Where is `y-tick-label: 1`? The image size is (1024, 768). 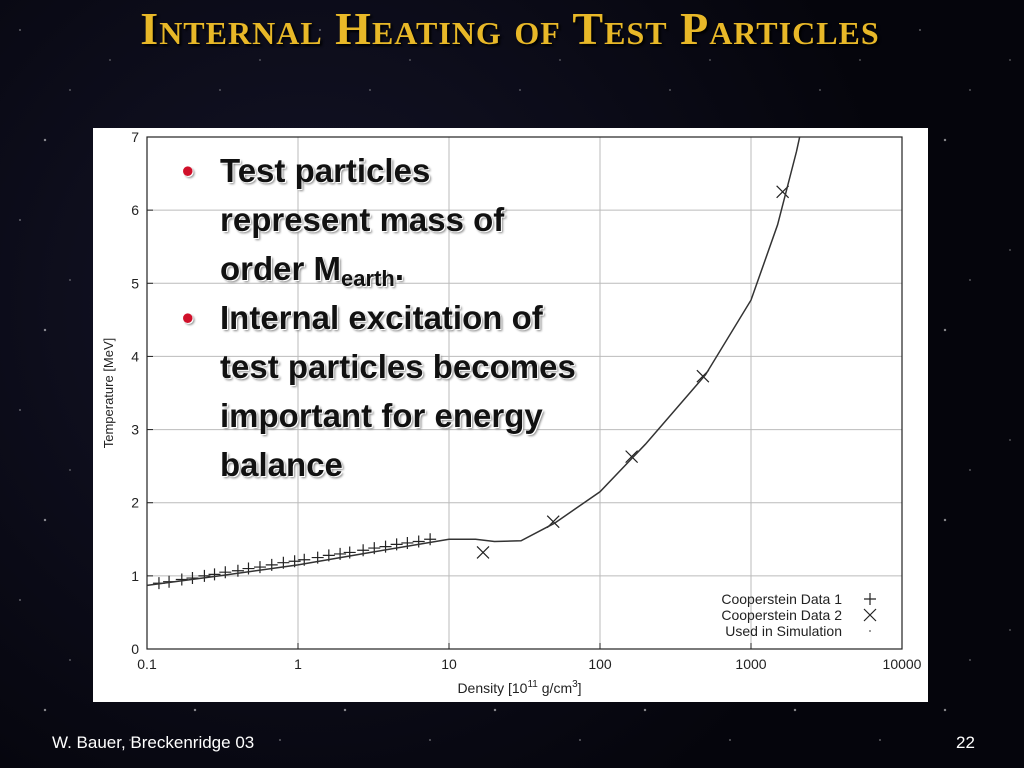 y-tick-label: 1 is located at coordinates (135, 576).